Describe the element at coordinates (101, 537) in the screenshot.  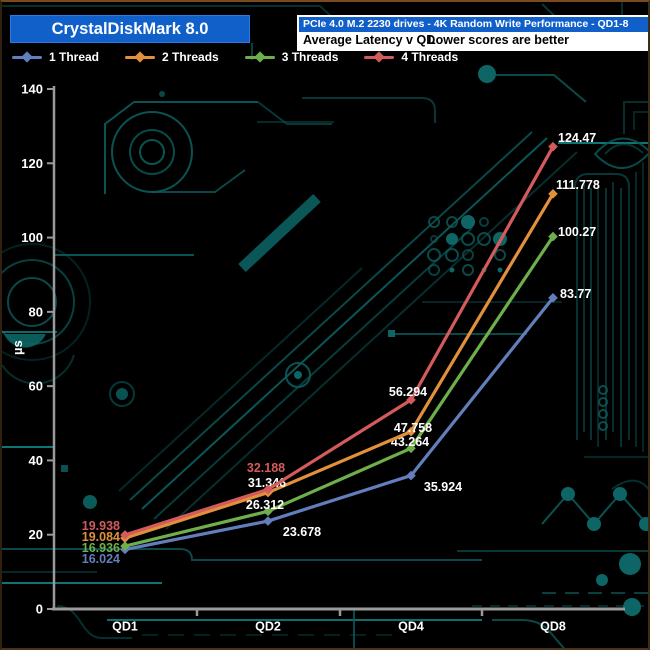
I see `value-label-2-threads-qd1: 19.084` at that location.